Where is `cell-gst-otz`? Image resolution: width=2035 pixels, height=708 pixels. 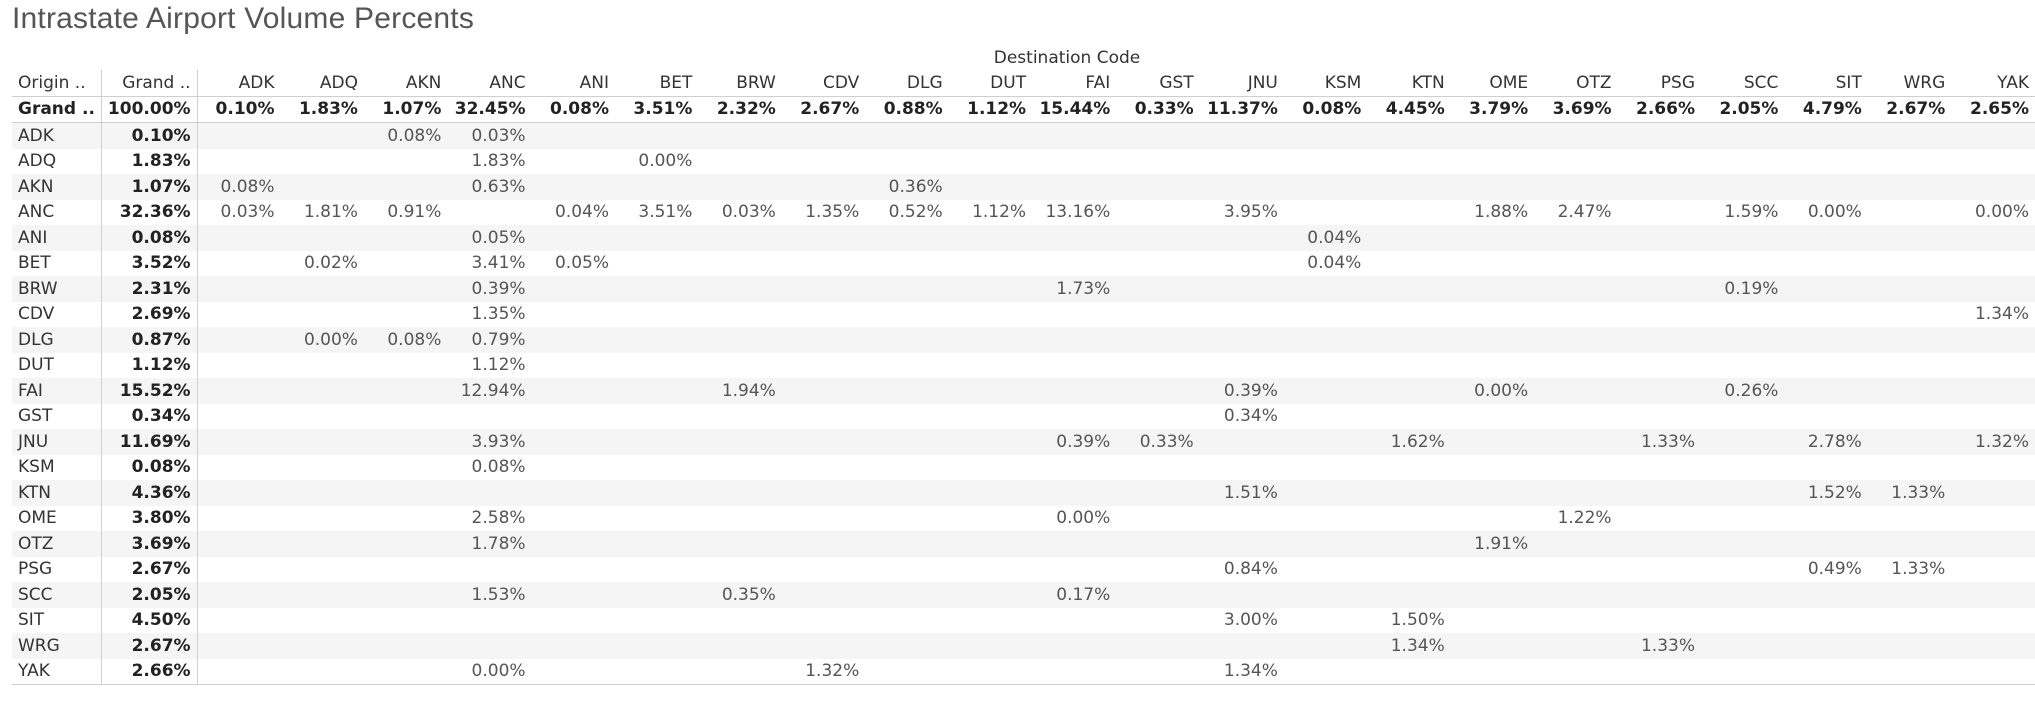
cell-gst-otz is located at coordinates (1575, 417).